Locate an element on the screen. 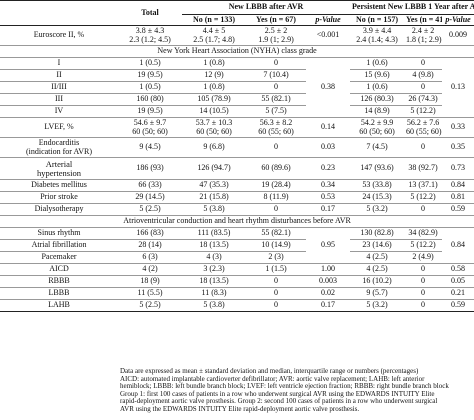 The width and height of the screenshot is (474, 420). cell-p-1: 0.14 is located at coordinates (328, 127).